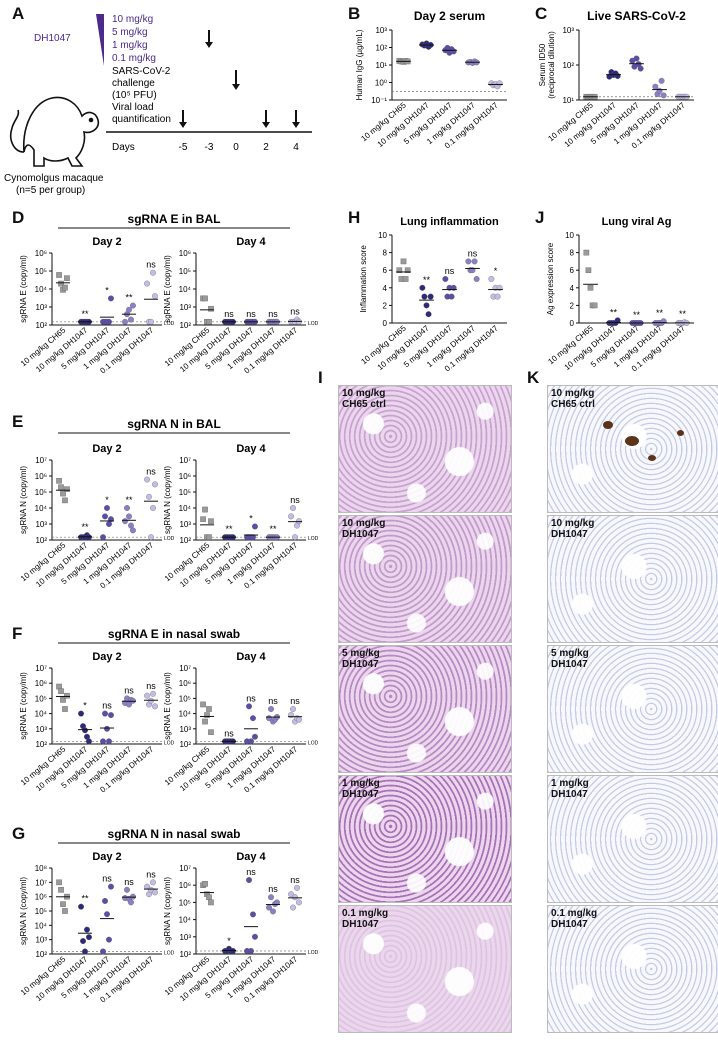  I want to click on he-stain-tile: 0.1 mg/kg DH1047, so click(425, 969).